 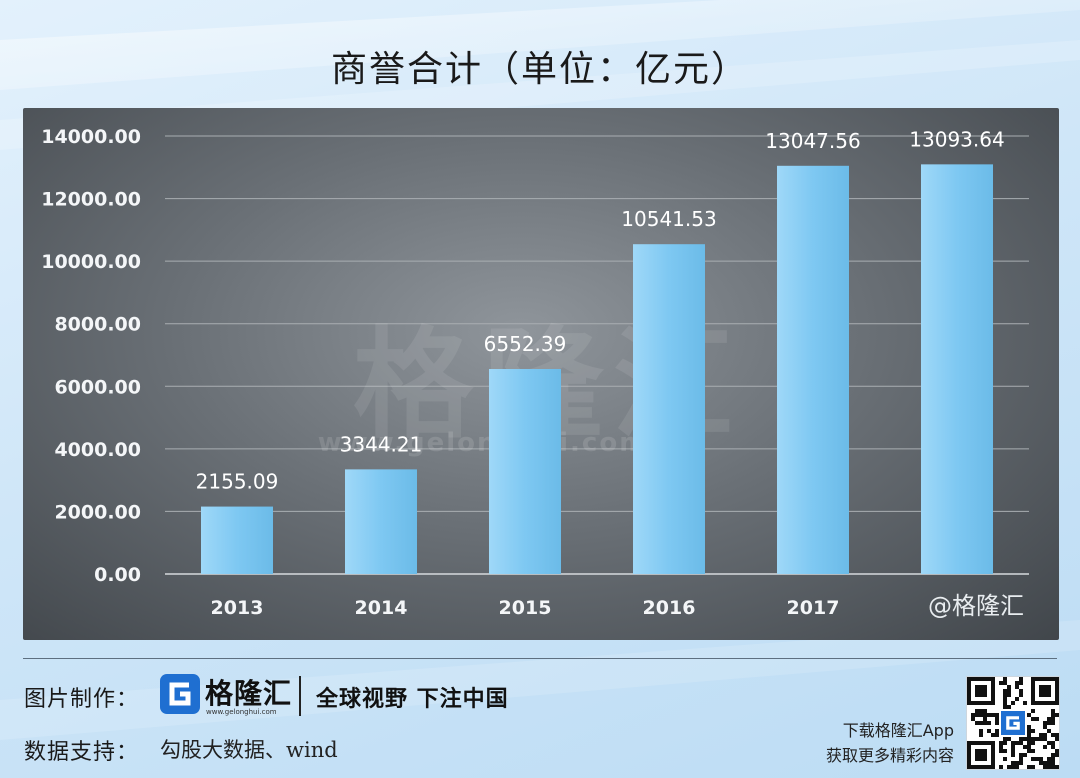 I want to click on y-tick-label: 12000.00, so click(x=91, y=200).